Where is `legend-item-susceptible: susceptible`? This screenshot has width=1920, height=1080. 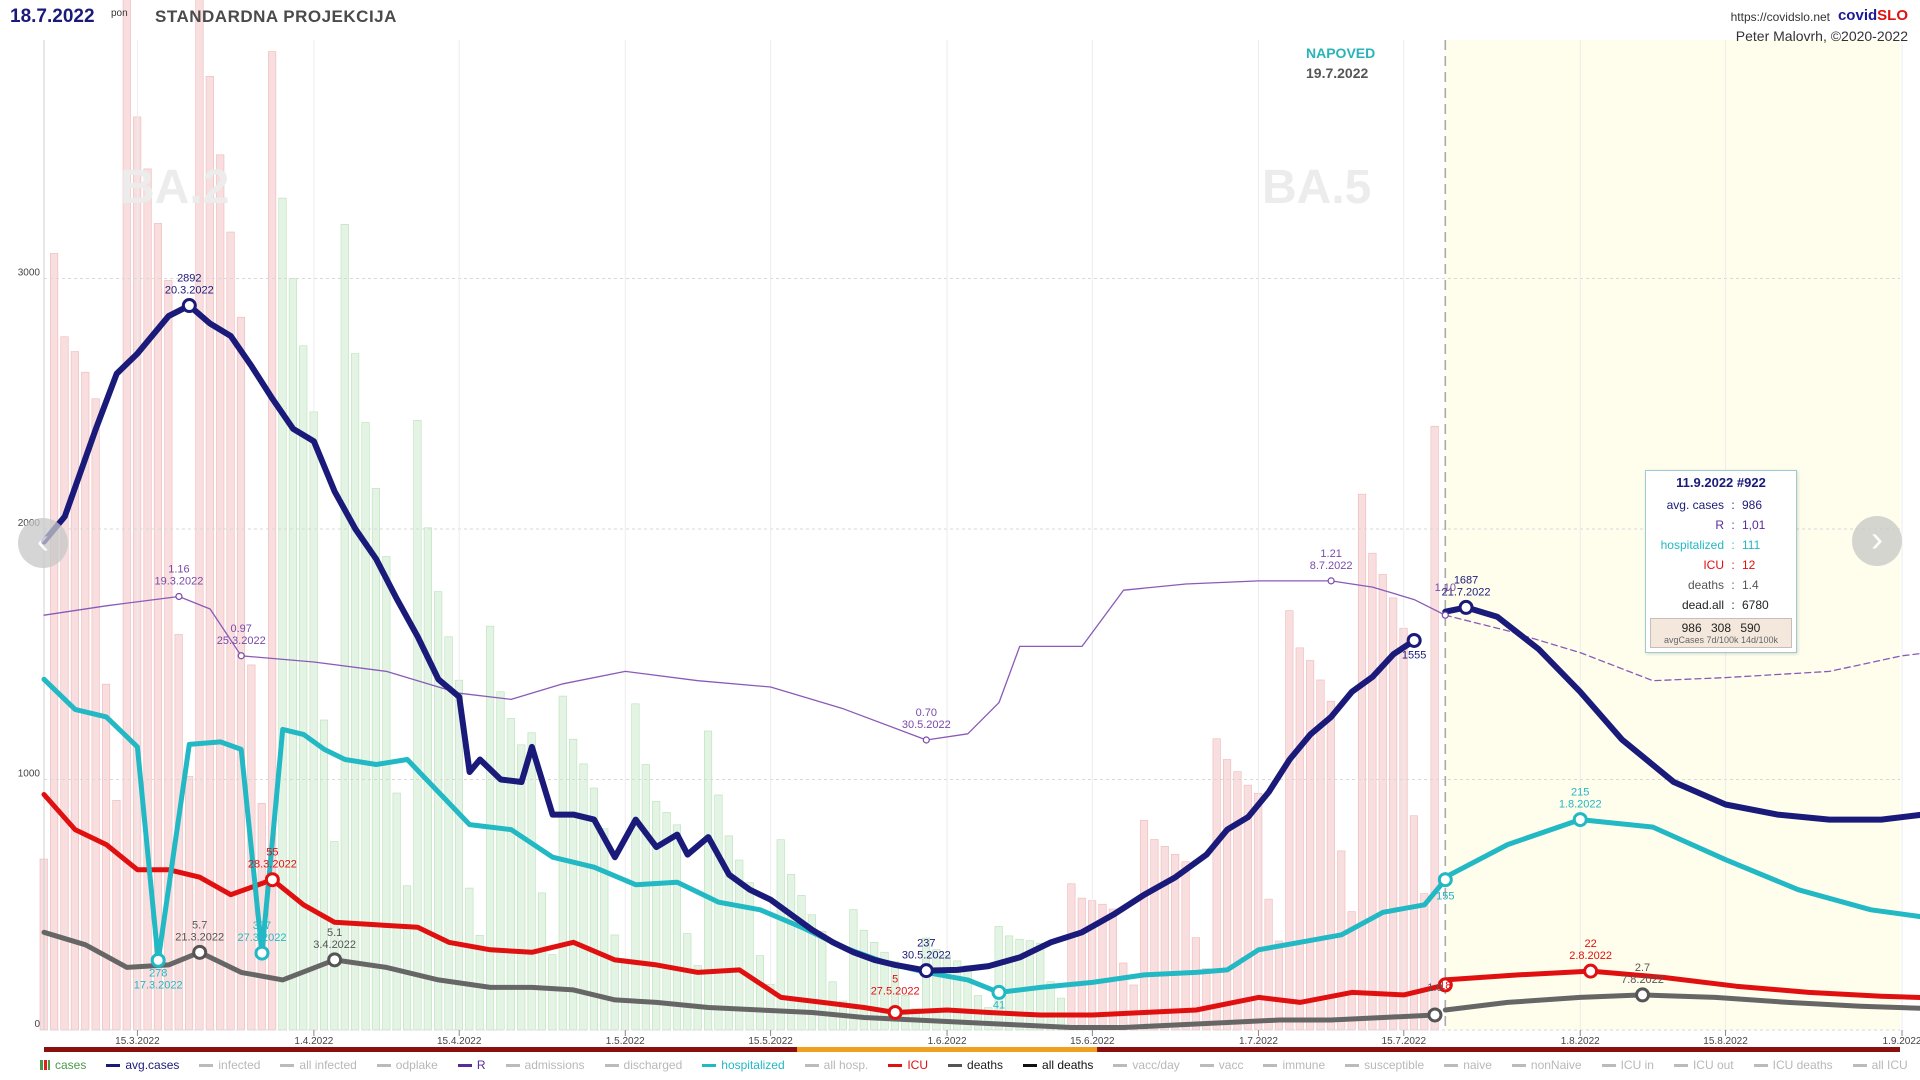
legend-item-susceptible: susceptible is located at coordinates (1384, 1065).